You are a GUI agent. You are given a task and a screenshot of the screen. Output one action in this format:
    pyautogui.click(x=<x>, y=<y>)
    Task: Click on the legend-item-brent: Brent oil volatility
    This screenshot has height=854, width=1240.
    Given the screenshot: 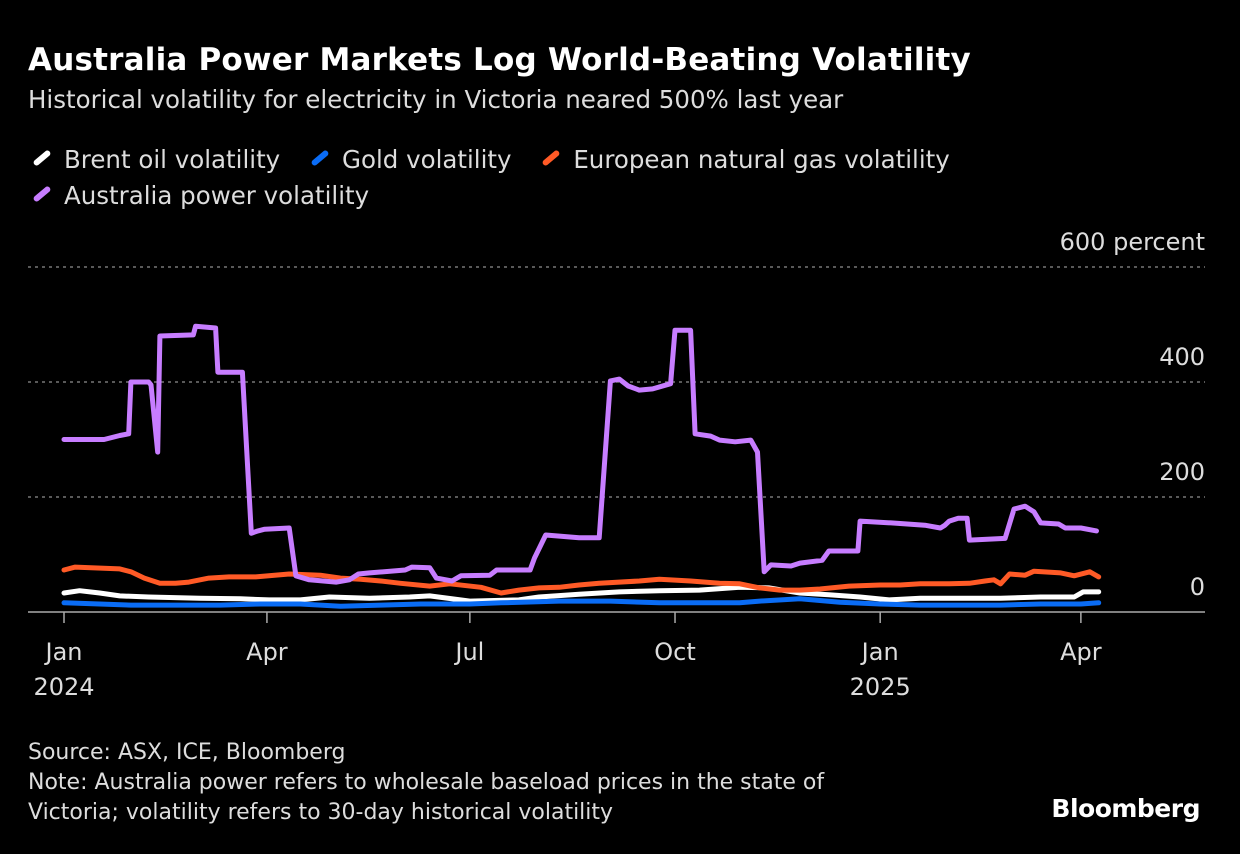 What is the action you would take?
    pyautogui.click(x=154, y=160)
    